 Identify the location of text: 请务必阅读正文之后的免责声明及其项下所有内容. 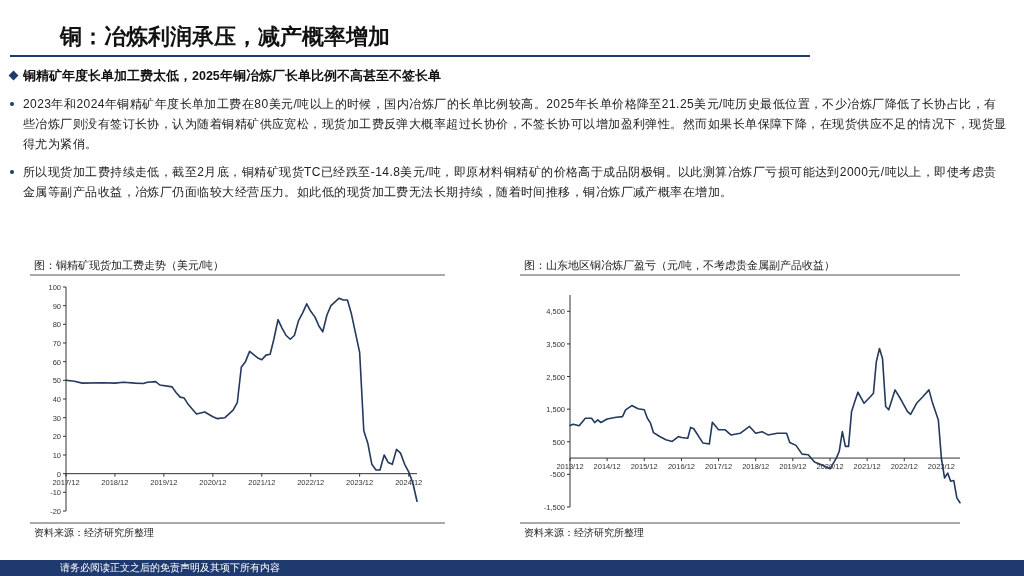
(170, 568).